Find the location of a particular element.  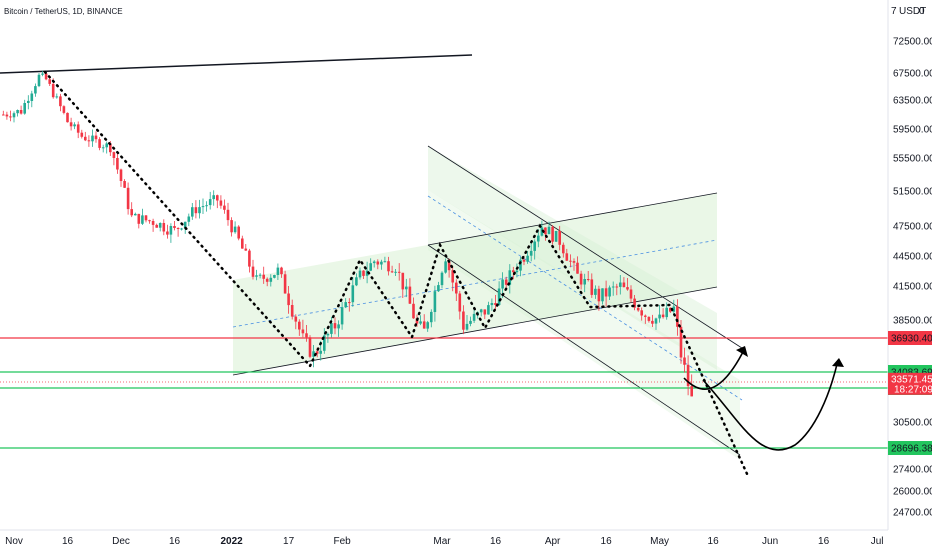

price-tick-label: 63500.00 is located at coordinates (912, 101).